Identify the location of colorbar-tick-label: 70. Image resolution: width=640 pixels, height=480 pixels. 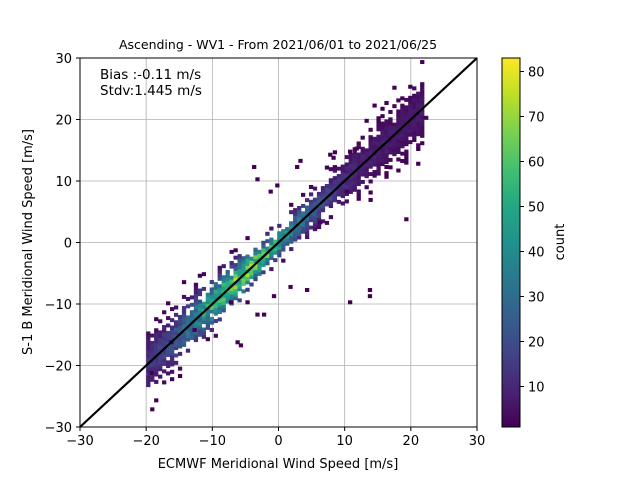
(536, 118).